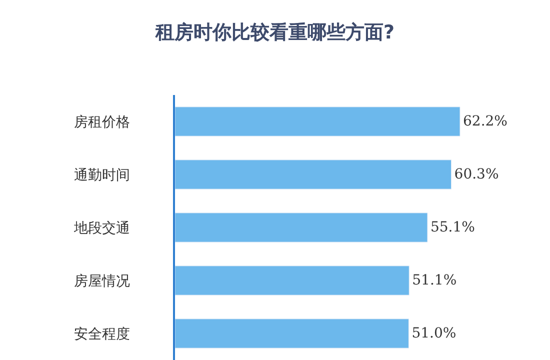 The width and height of the screenshot is (550, 360). Describe the element at coordinates (274, 33) in the screenshot. I see `chart-title: 租房时你比较看重哪些方面?` at that location.